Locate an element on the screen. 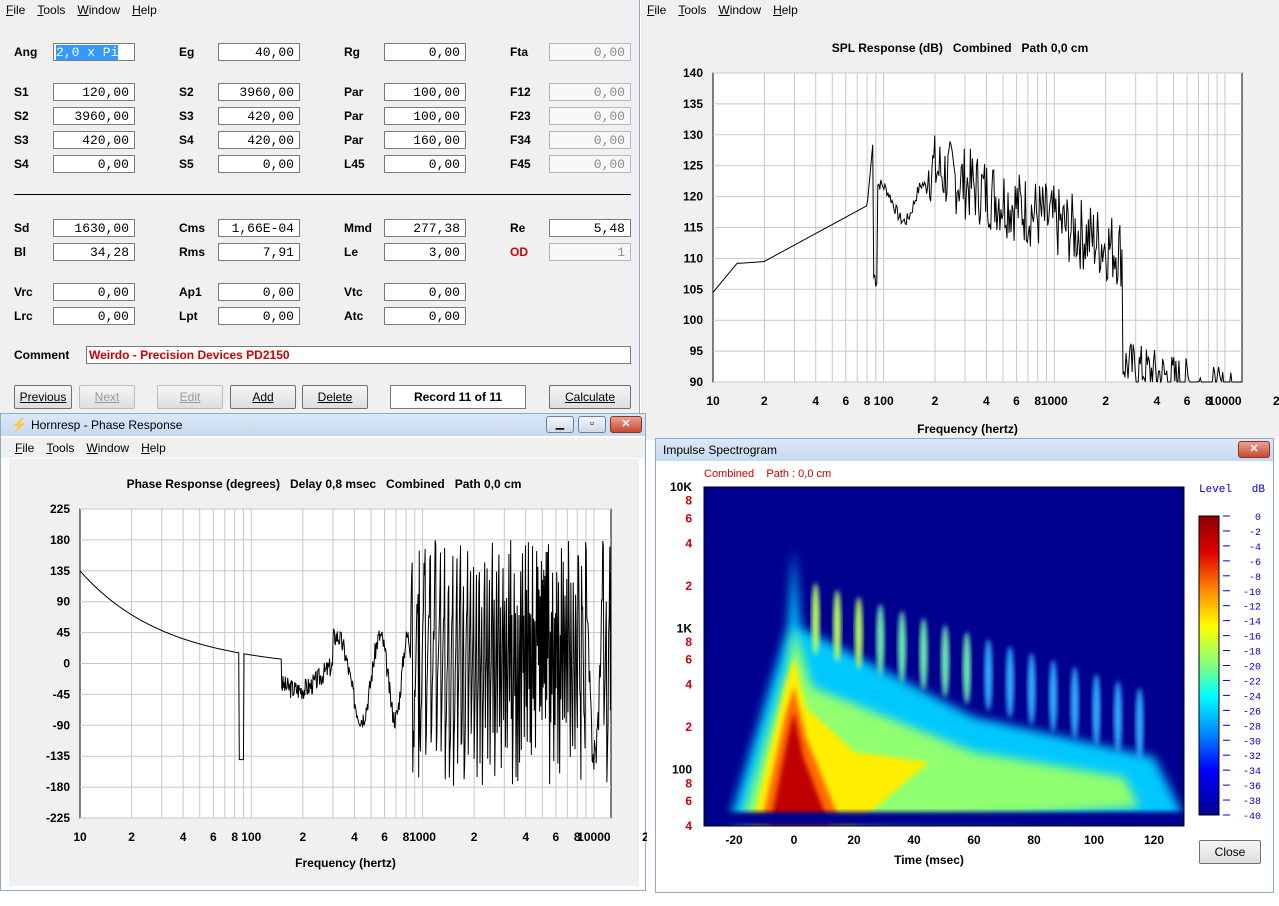 The width and height of the screenshot is (1279, 906). spectrogram-y-tick: 2 is located at coordinates (688, 727).